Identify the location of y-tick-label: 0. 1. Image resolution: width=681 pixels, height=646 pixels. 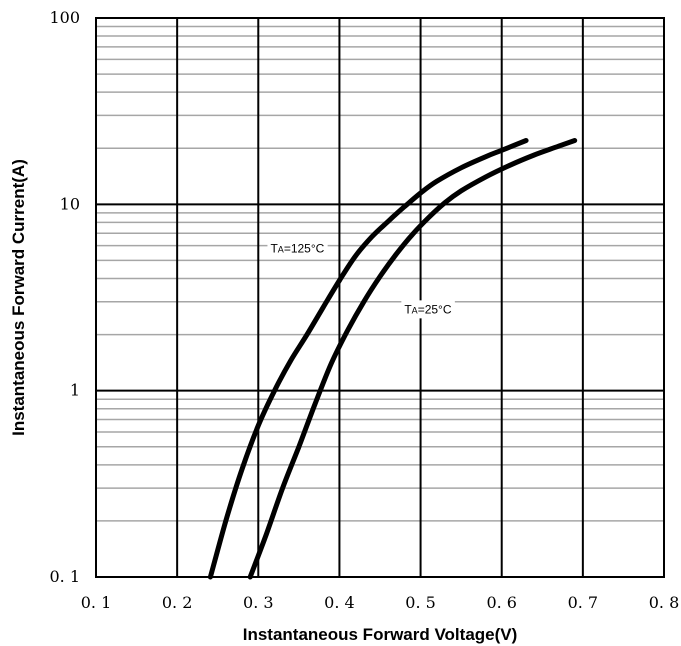
(64, 576).